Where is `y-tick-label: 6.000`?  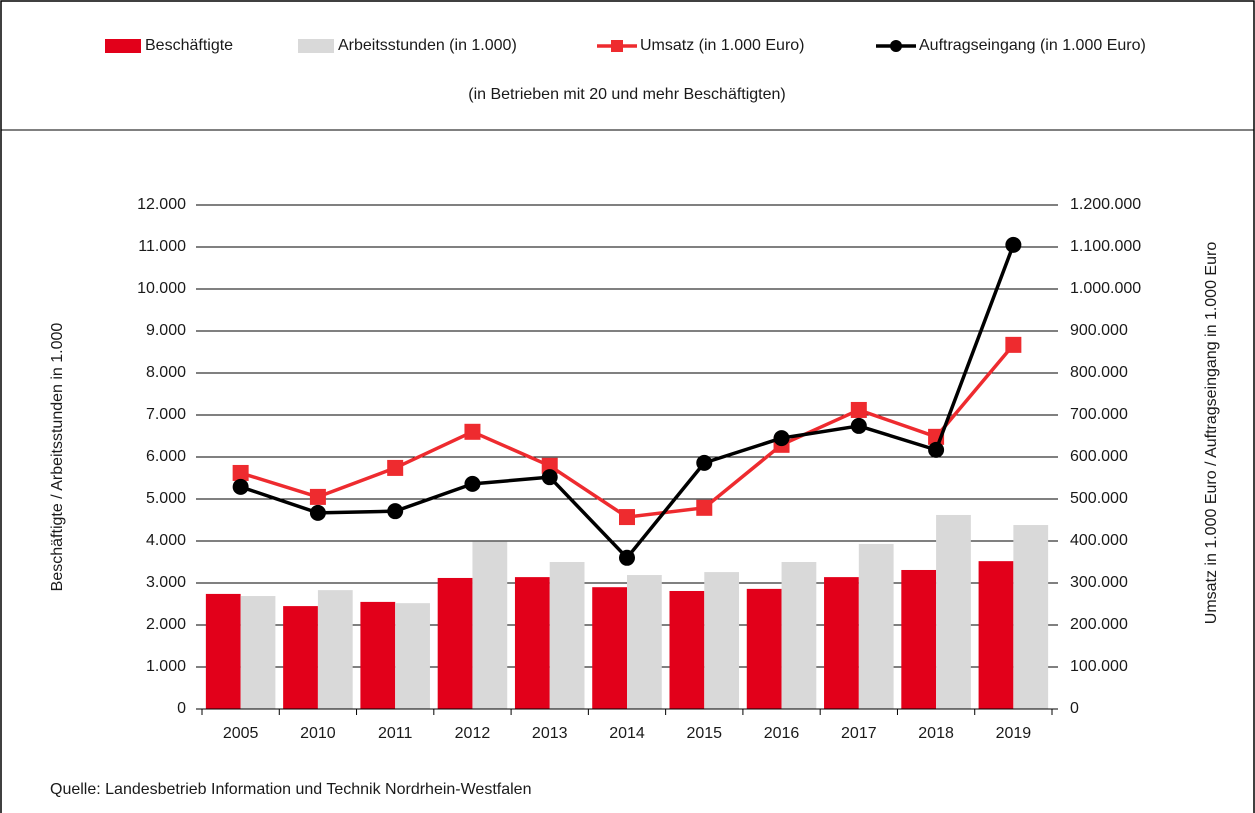
y-tick-label: 6.000 is located at coordinates (166, 456).